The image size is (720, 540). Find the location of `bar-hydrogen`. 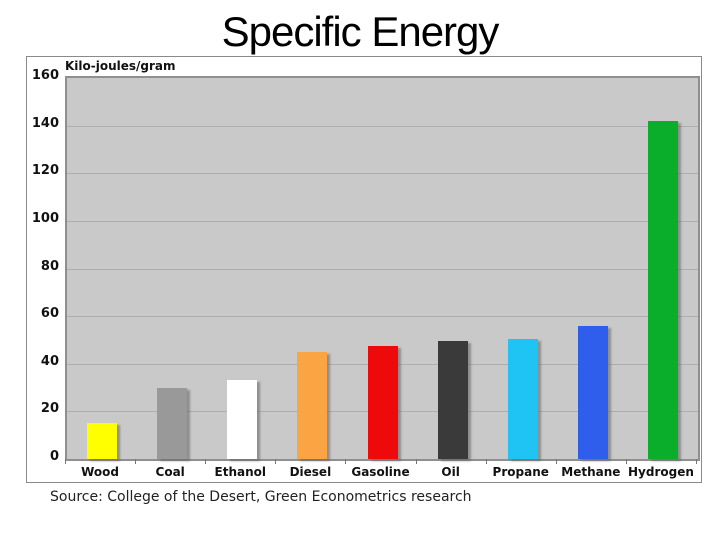

bar-hydrogen is located at coordinates (662, 289).